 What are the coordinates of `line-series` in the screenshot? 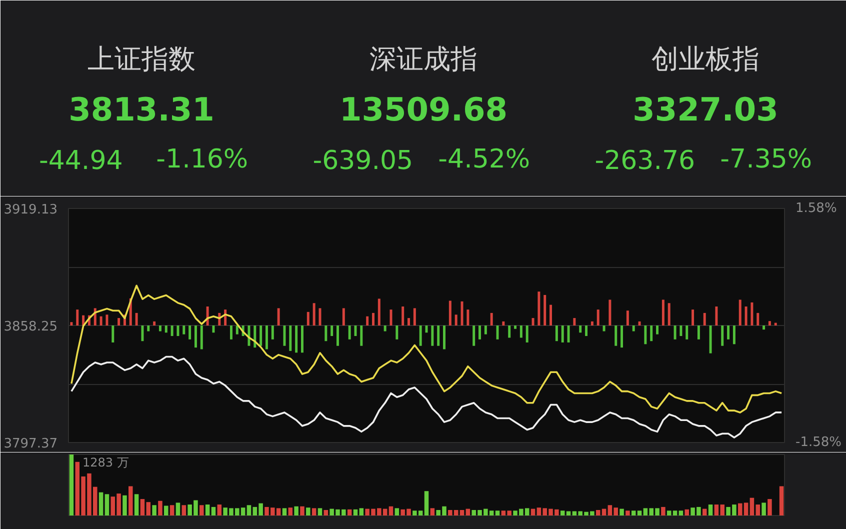 It's located at (426, 397).